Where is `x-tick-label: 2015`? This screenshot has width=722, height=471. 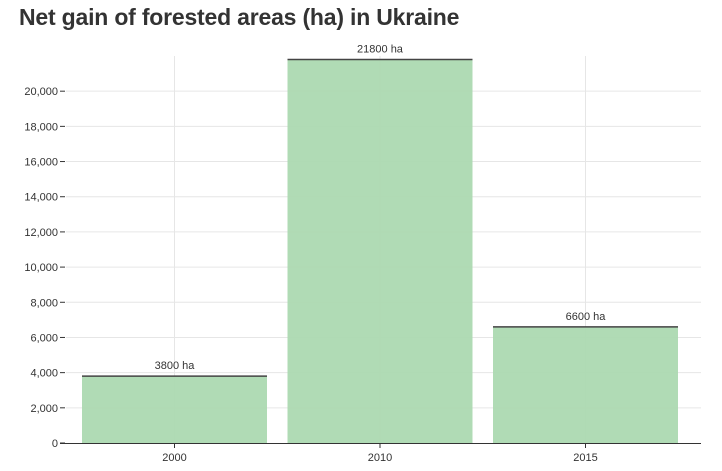
x-tick-label: 2015 is located at coordinates (585, 458).